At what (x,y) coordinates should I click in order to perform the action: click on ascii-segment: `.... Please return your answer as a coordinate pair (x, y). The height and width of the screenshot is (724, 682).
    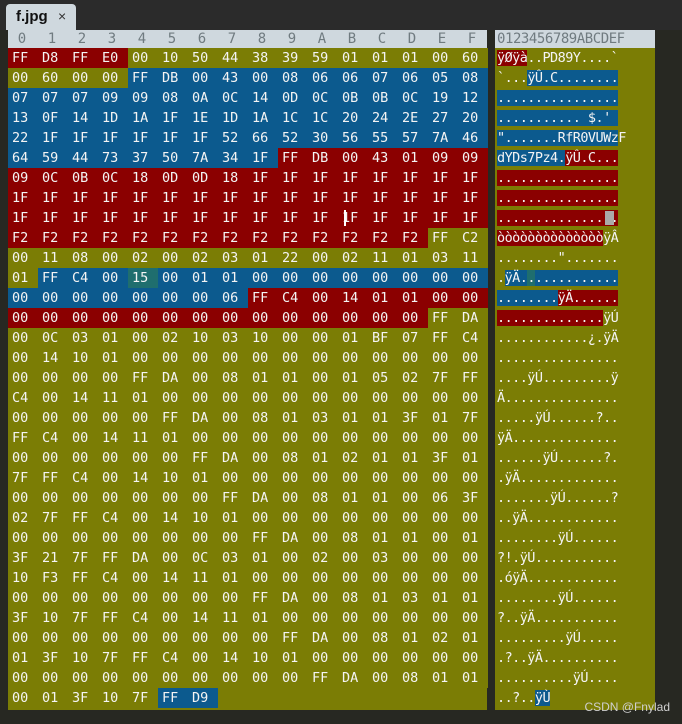
    Looking at the image, I should click on (512, 78).